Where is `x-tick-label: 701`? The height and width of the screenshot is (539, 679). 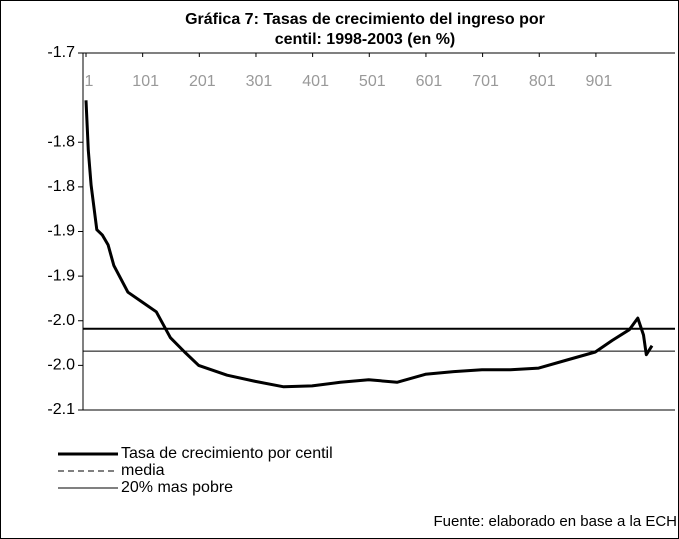 x-tick-label: 701 is located at coordinates (485, 81).